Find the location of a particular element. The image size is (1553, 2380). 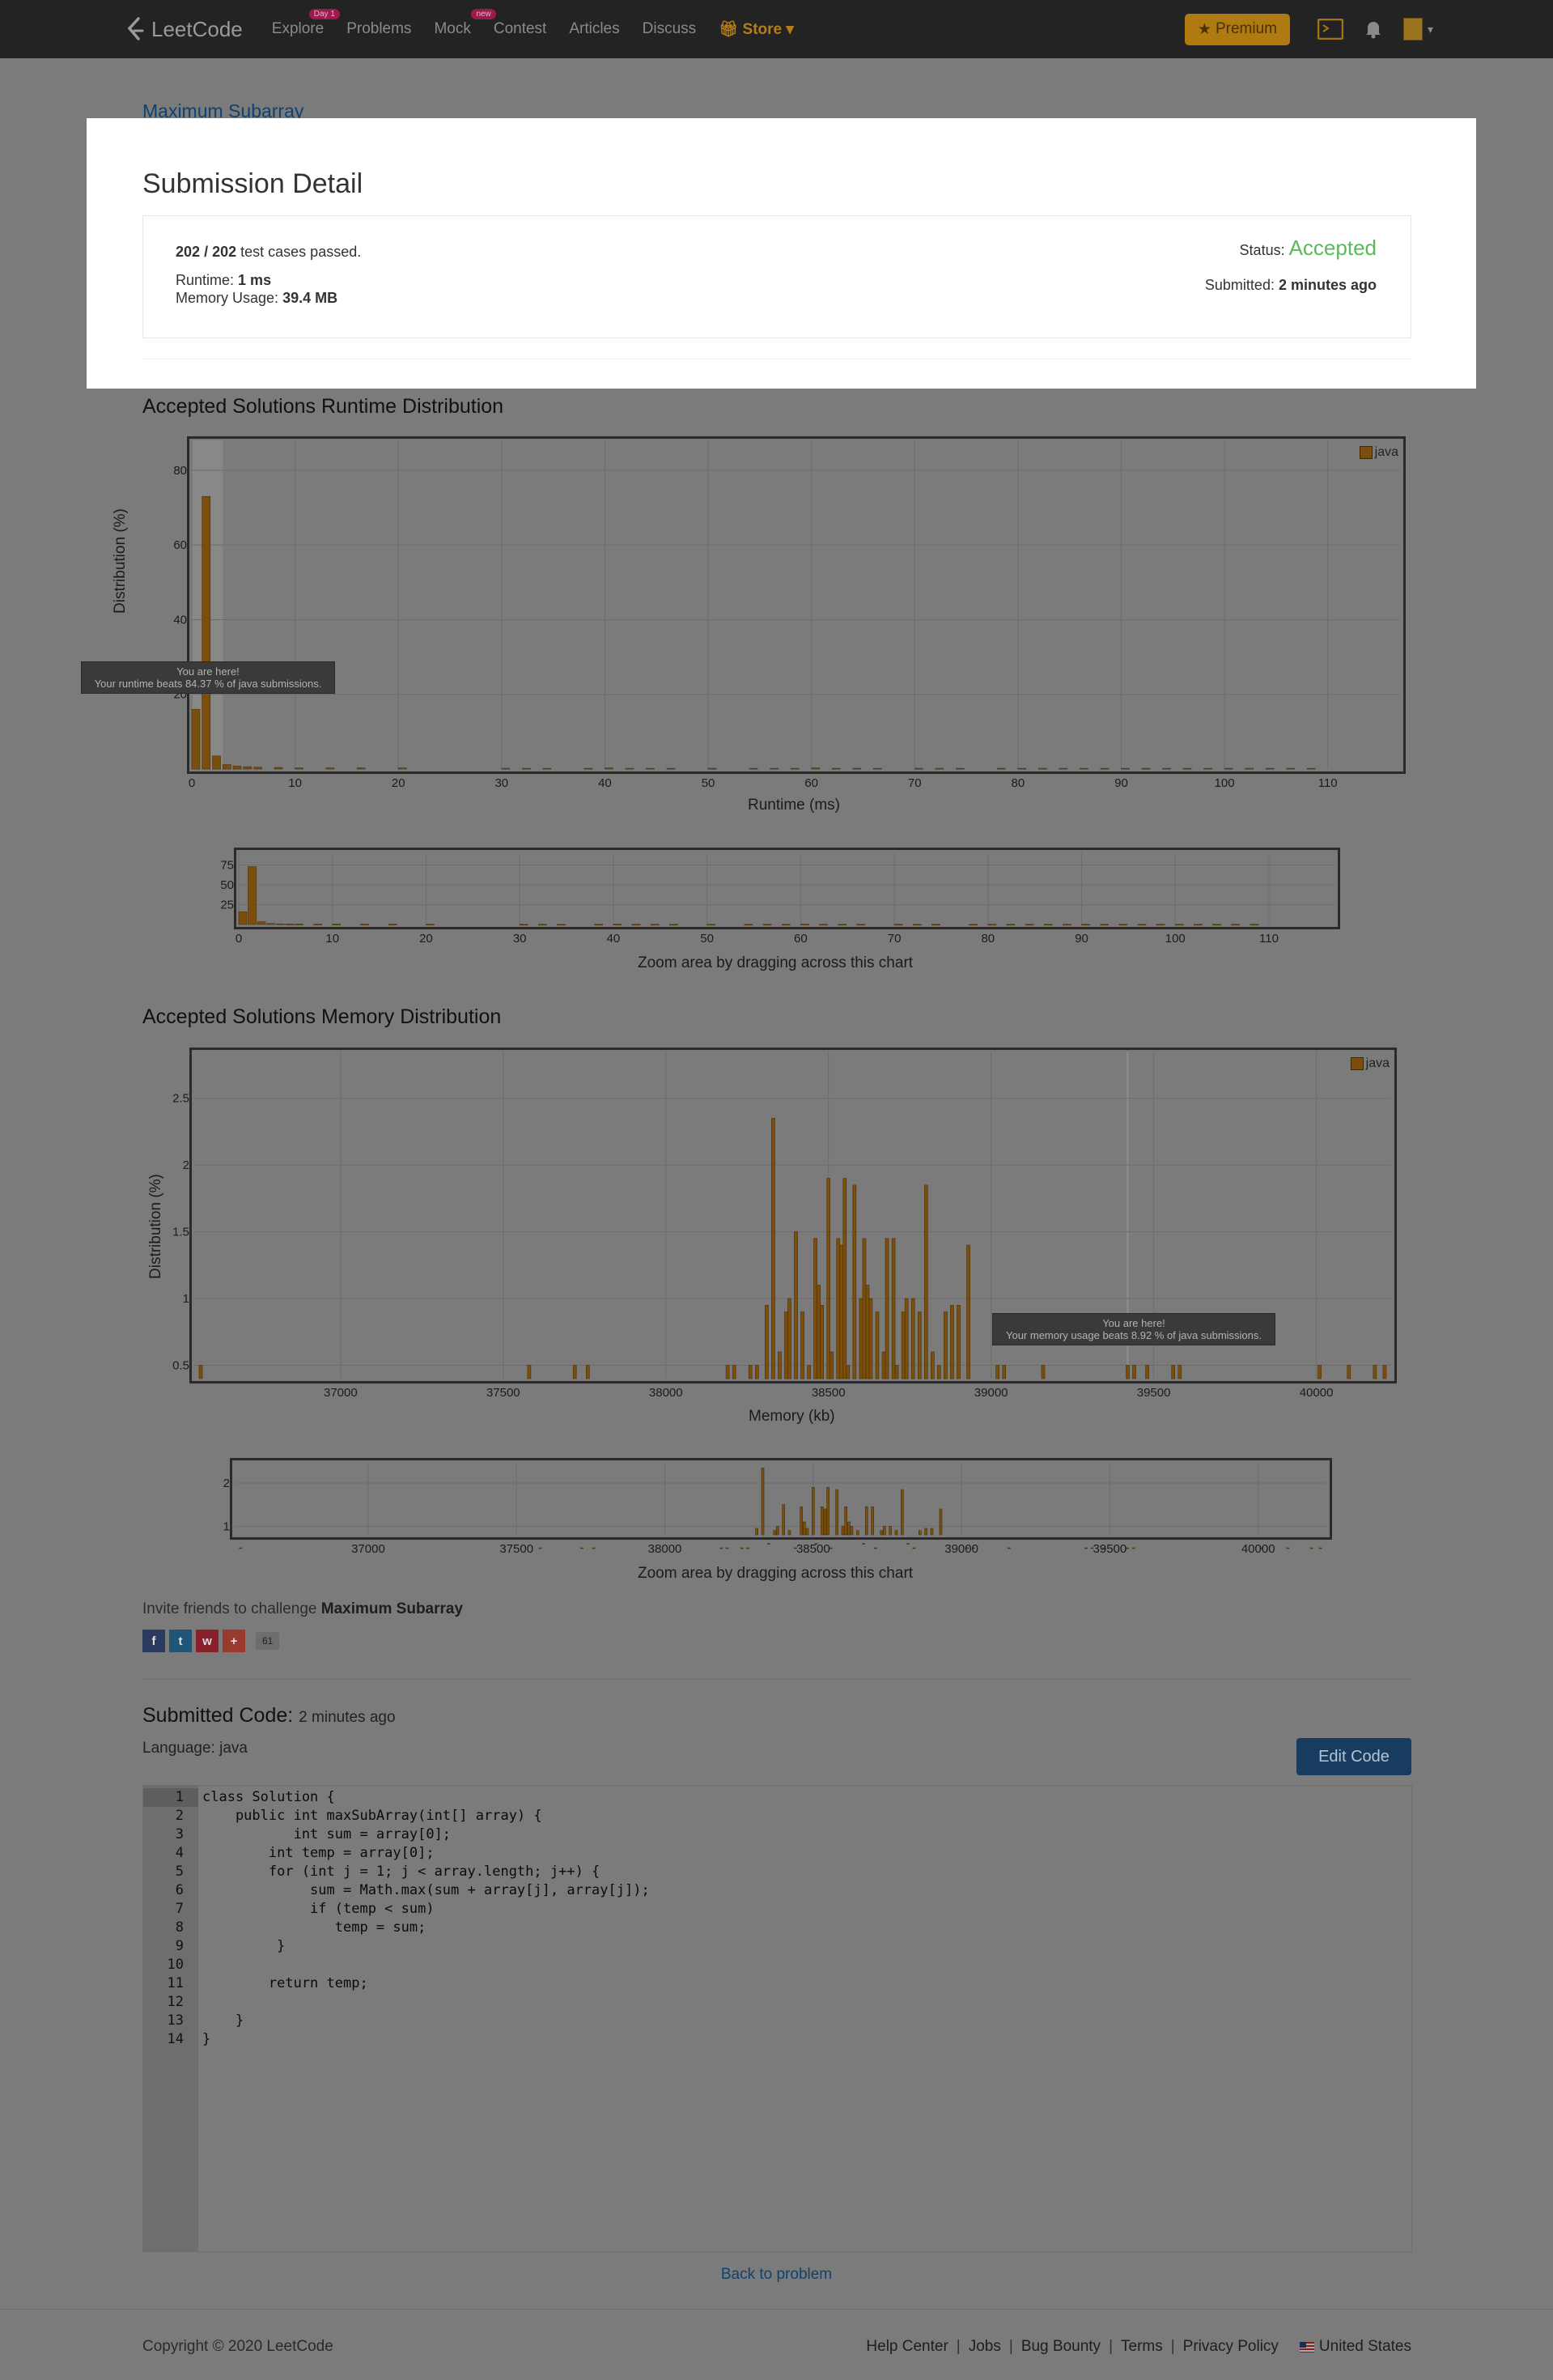

line-number: 7 is located at coordinates (180, 1909).